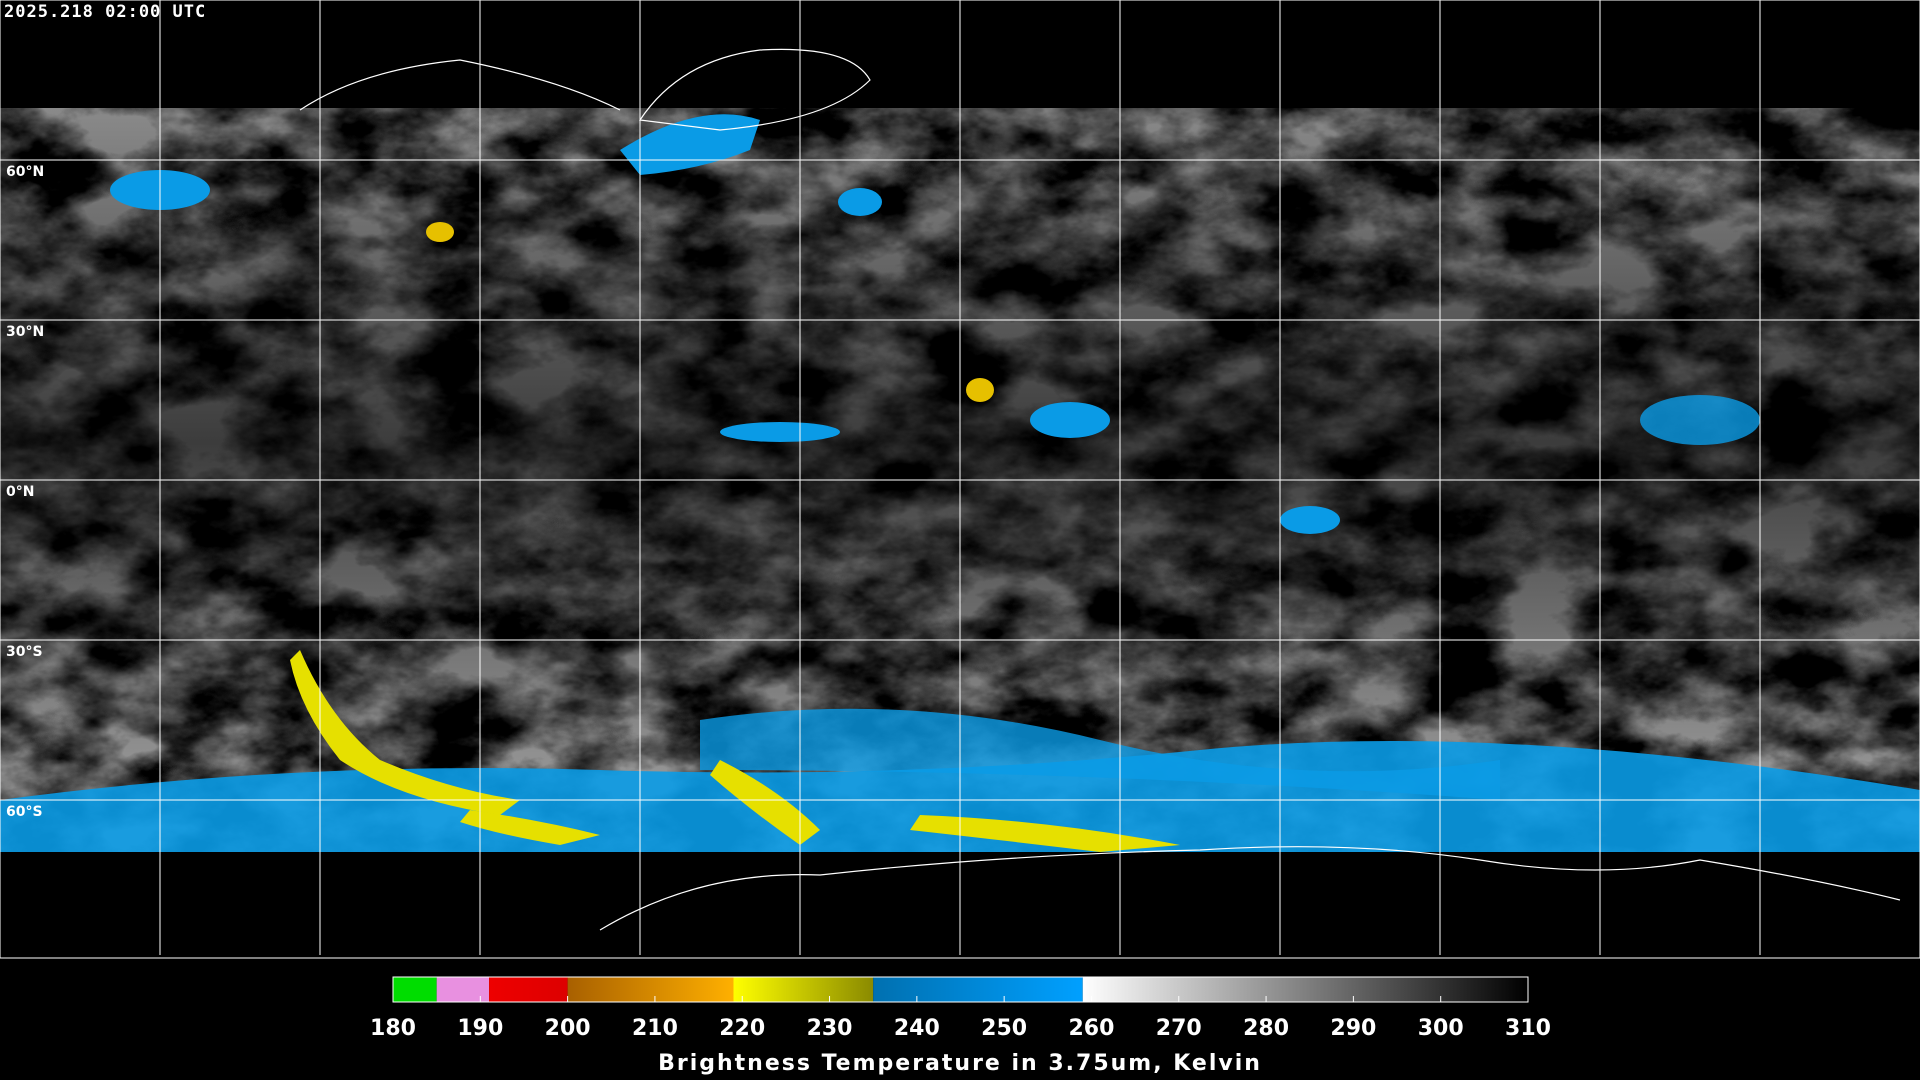 This screenshot has height=1080, width=1920. Describe the element at coordinates (1179, 1028) in the screenshot. I see `colorbar-tick-label: 270` at that location.